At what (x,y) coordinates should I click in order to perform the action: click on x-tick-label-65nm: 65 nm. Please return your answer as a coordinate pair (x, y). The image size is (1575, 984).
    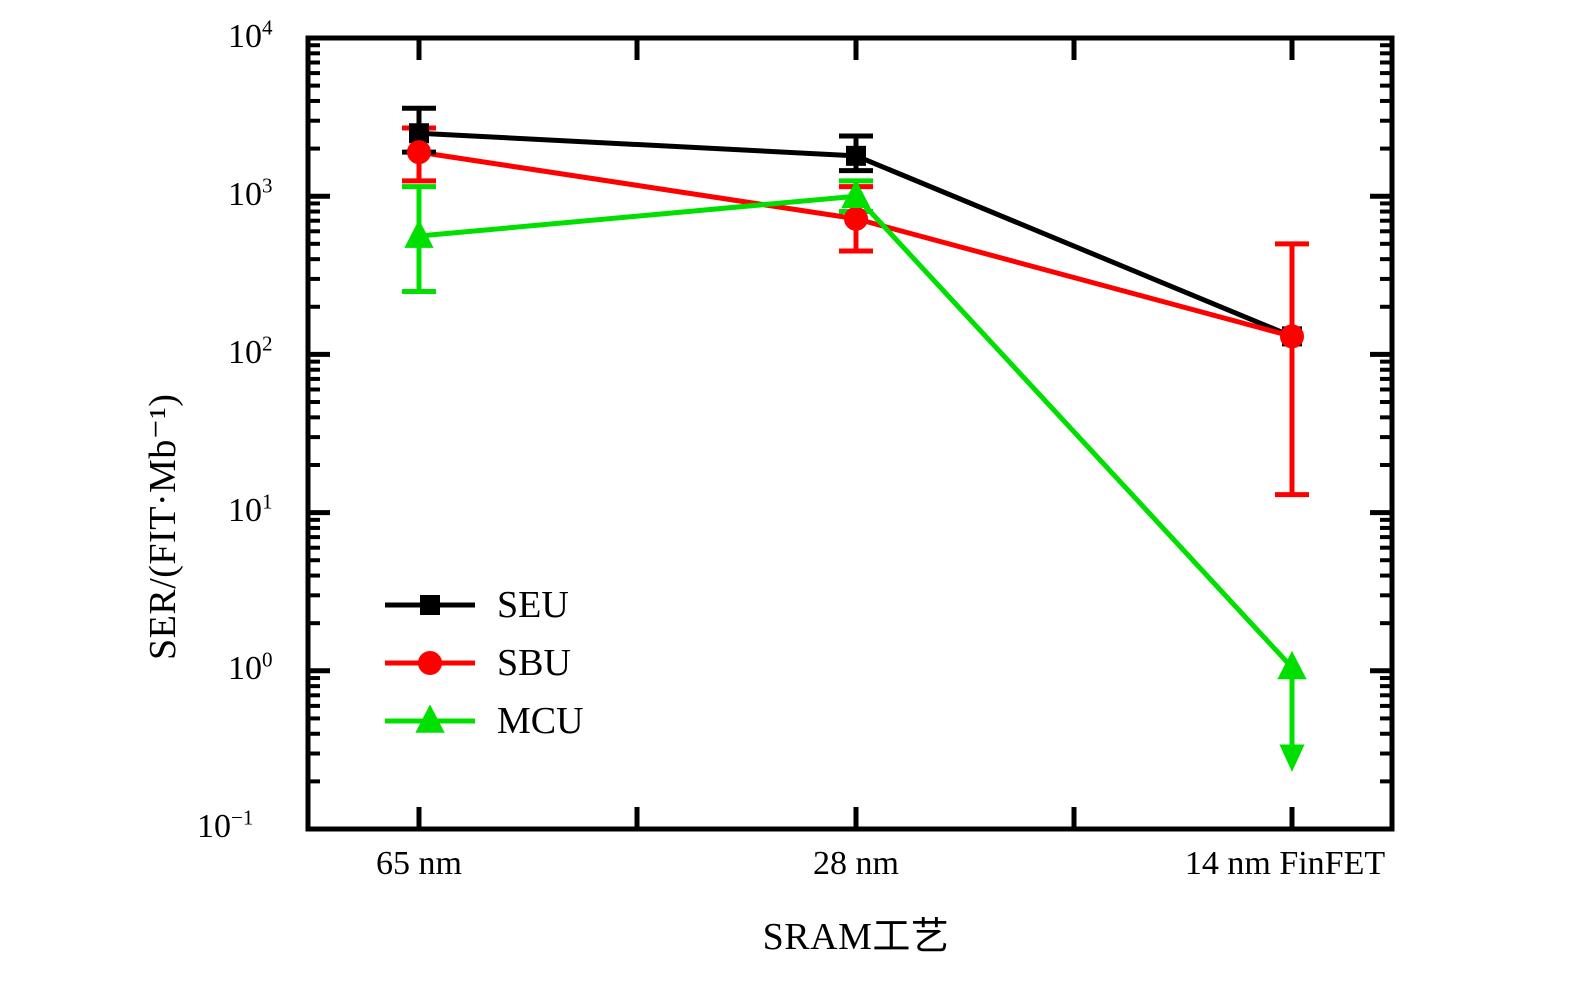
    Looking at the image, I should click on (419, 863).